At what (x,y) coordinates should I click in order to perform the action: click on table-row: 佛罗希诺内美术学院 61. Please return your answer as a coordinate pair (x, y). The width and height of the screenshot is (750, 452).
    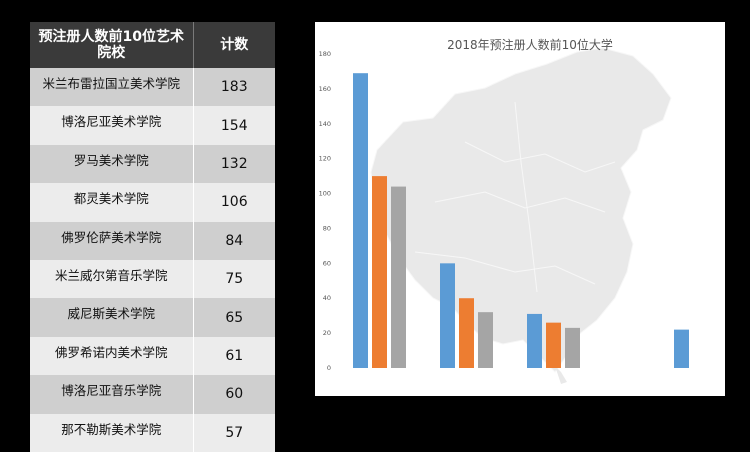
    Looking at the image, I should click on (152, 356).